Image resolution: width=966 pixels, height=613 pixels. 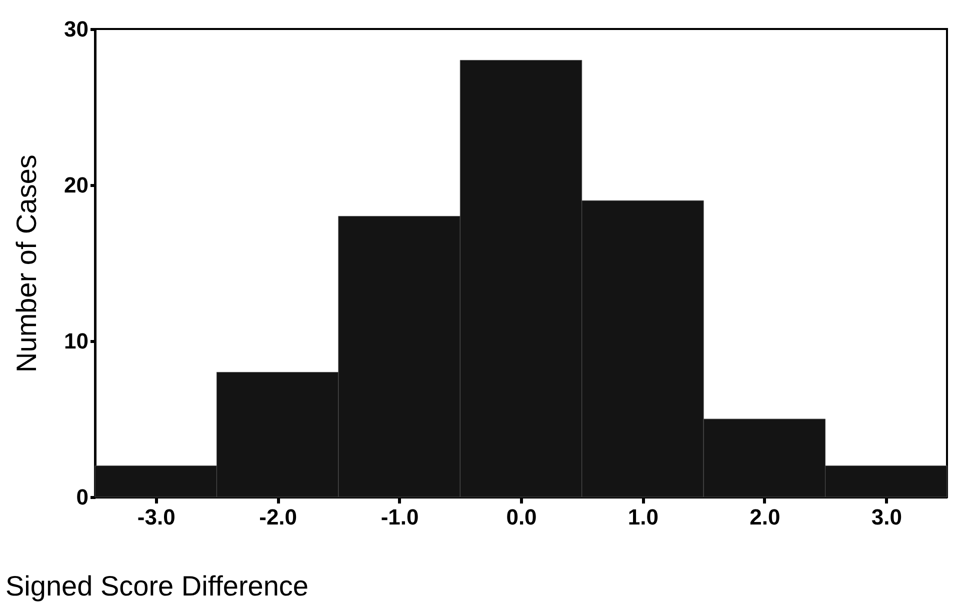 What do you see at coordinates (157, 586) in the screenshot?
I see `x-axis-title: Signed Score Difference` at bounding box center [157, 586].